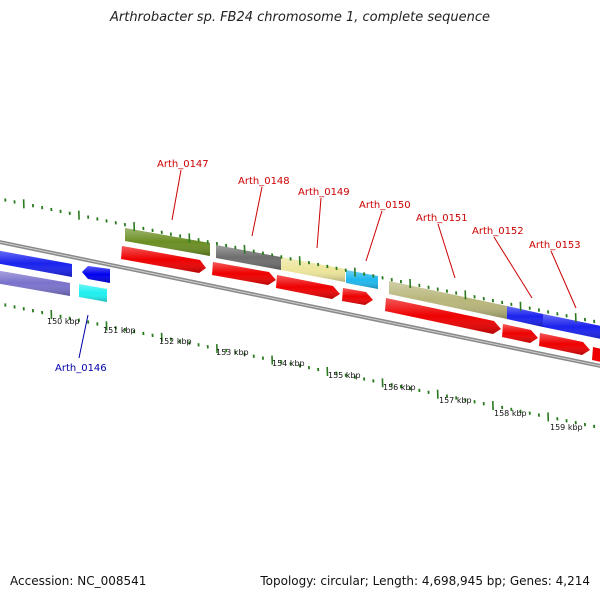 The height and width of the screenshot is (600, 600). I want to click on gene-label-arth-0149: Arth_0149, so click(324, 192).